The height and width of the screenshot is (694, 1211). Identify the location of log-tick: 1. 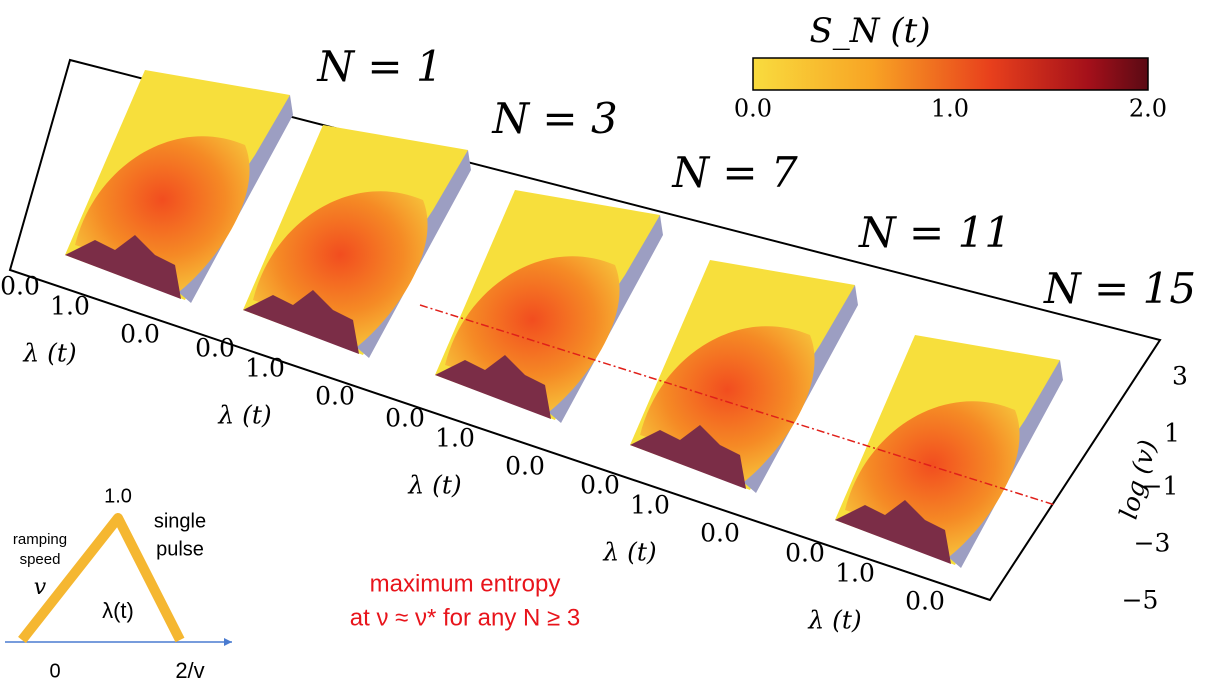
(1172, 433).